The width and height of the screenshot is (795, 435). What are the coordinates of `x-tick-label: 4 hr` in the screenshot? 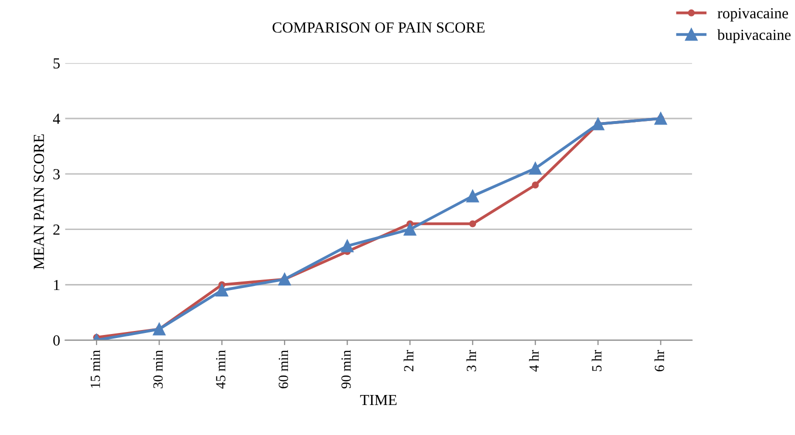 It's located at (534, 361).